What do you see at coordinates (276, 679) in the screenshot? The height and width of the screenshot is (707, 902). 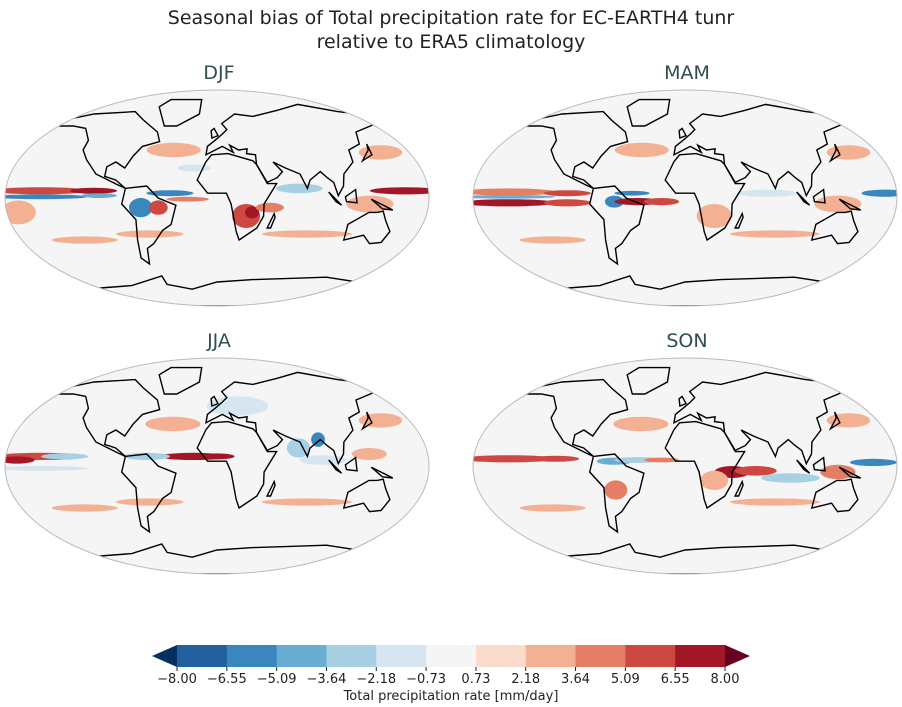 I see `colorbar-tick-label: −5.09` at bounding box center [276, 679].